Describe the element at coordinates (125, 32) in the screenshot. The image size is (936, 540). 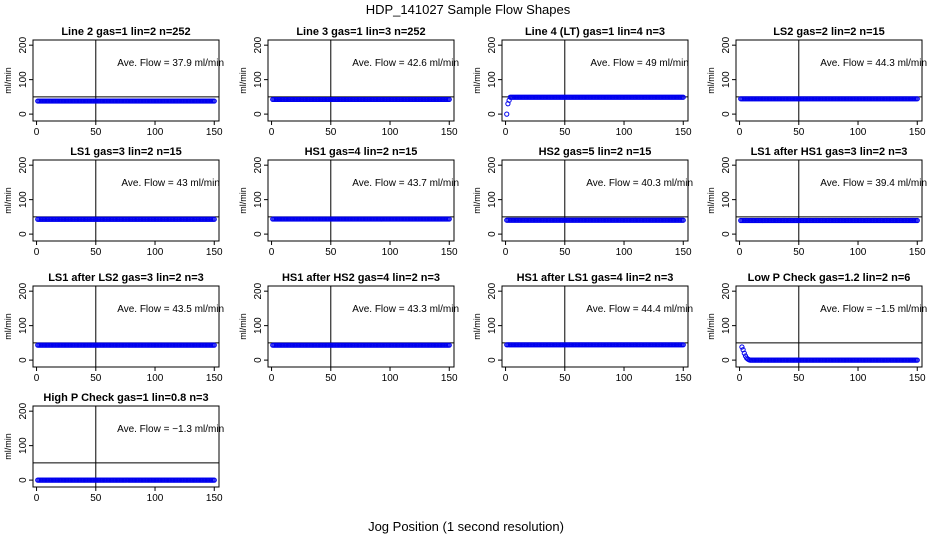
I see `panel-title: Line 2 gas=1 lin=2 n=252` at that location.